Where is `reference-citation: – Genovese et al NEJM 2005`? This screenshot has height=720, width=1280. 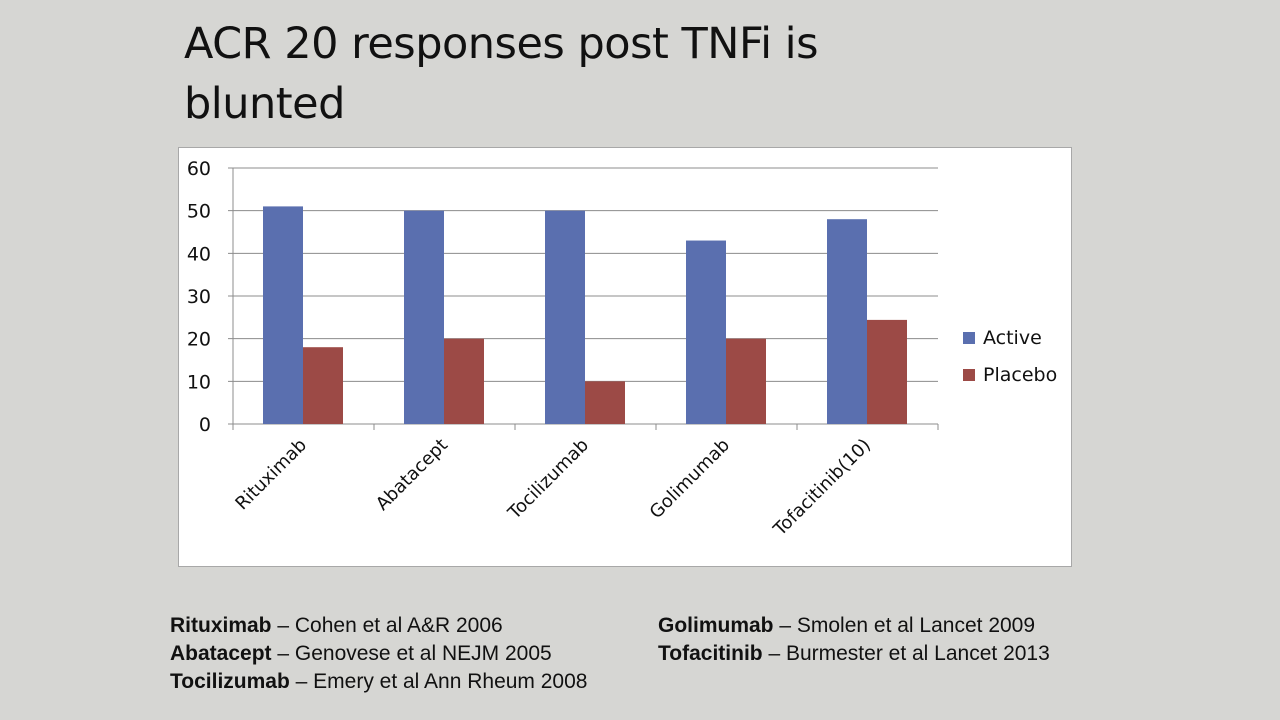 reference-citation: – Genovese et al NEJM 2005 is located at coordinates (411, 653).